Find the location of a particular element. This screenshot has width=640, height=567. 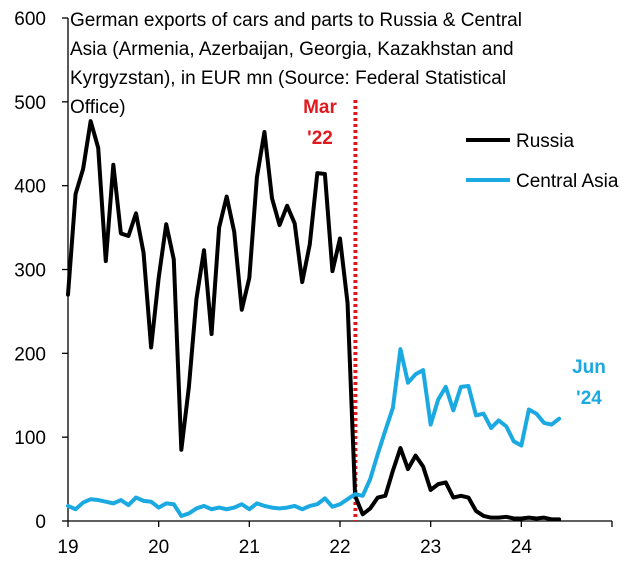

y-axis-tick-labels: 0 100 200 300 400 500 600 is located at coordinates (30, 271).